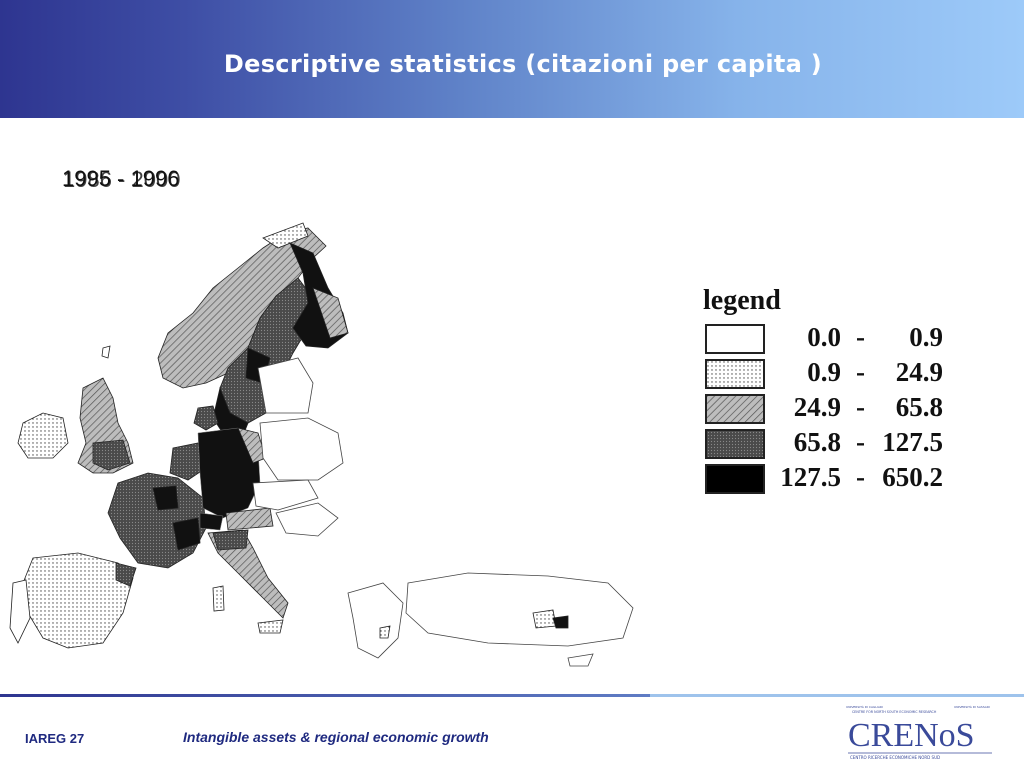  I want to click on region-switzerland, so click(211, 521).